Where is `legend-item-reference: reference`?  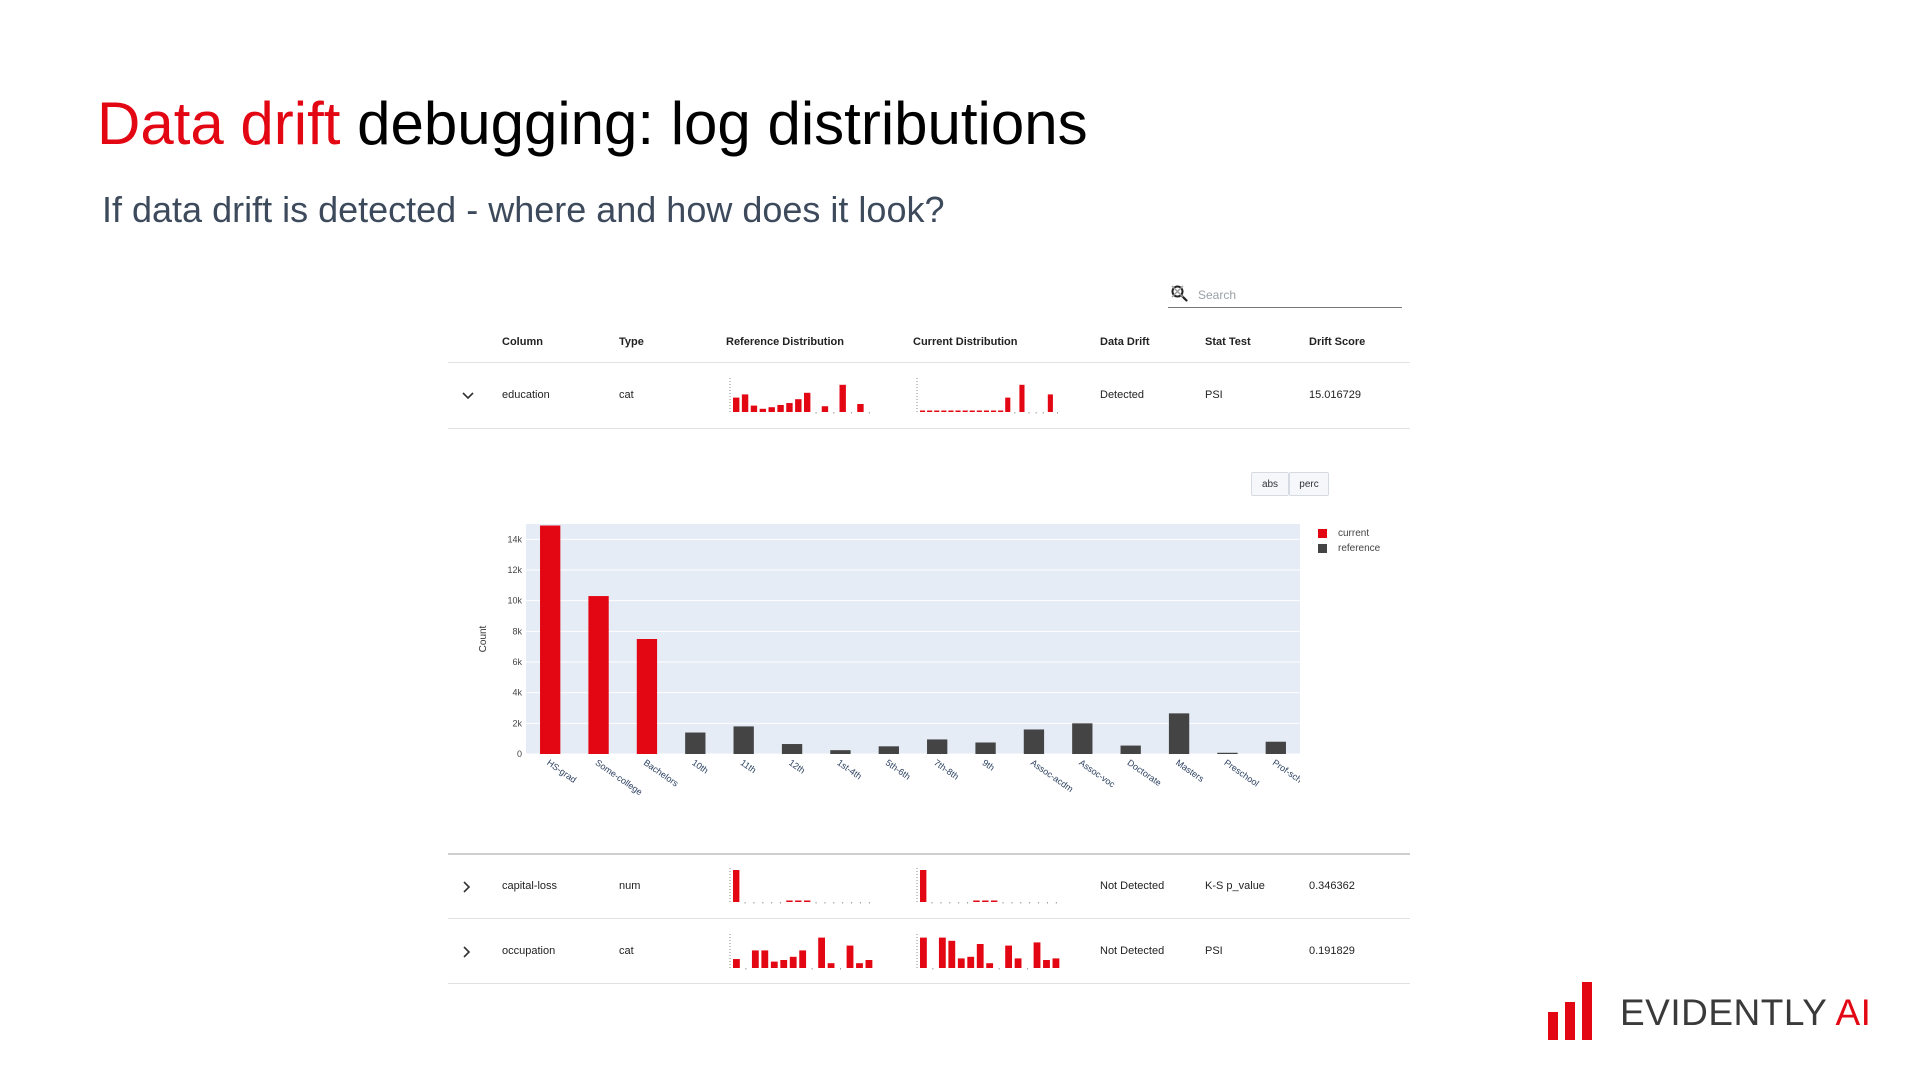
legend-item-reference: reference is located at coordinates (1349, 548).